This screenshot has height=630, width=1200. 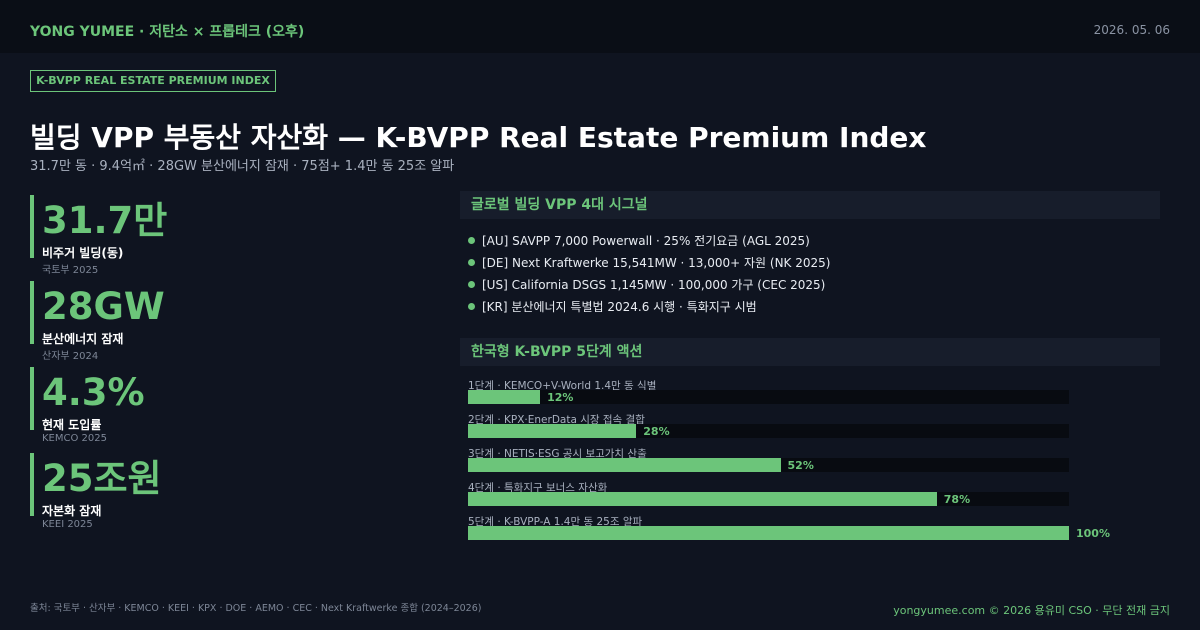 I want to click on kpi-label: 비주거 빌딩(동), so click(x=83, y=253).